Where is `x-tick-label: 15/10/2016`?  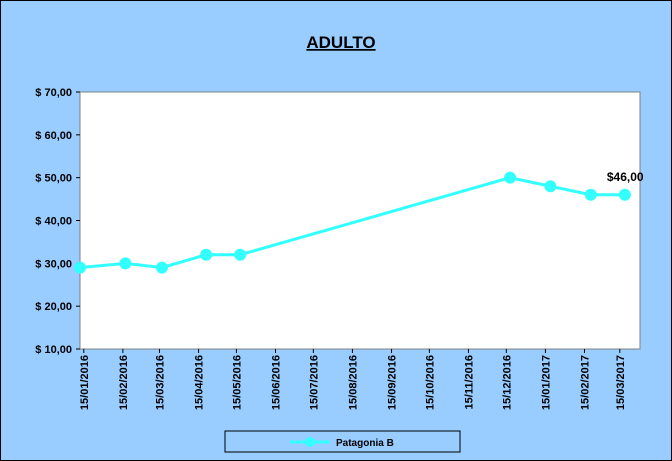 x-tick-label: 15/10/2016 is located at coordinates (430, 382).